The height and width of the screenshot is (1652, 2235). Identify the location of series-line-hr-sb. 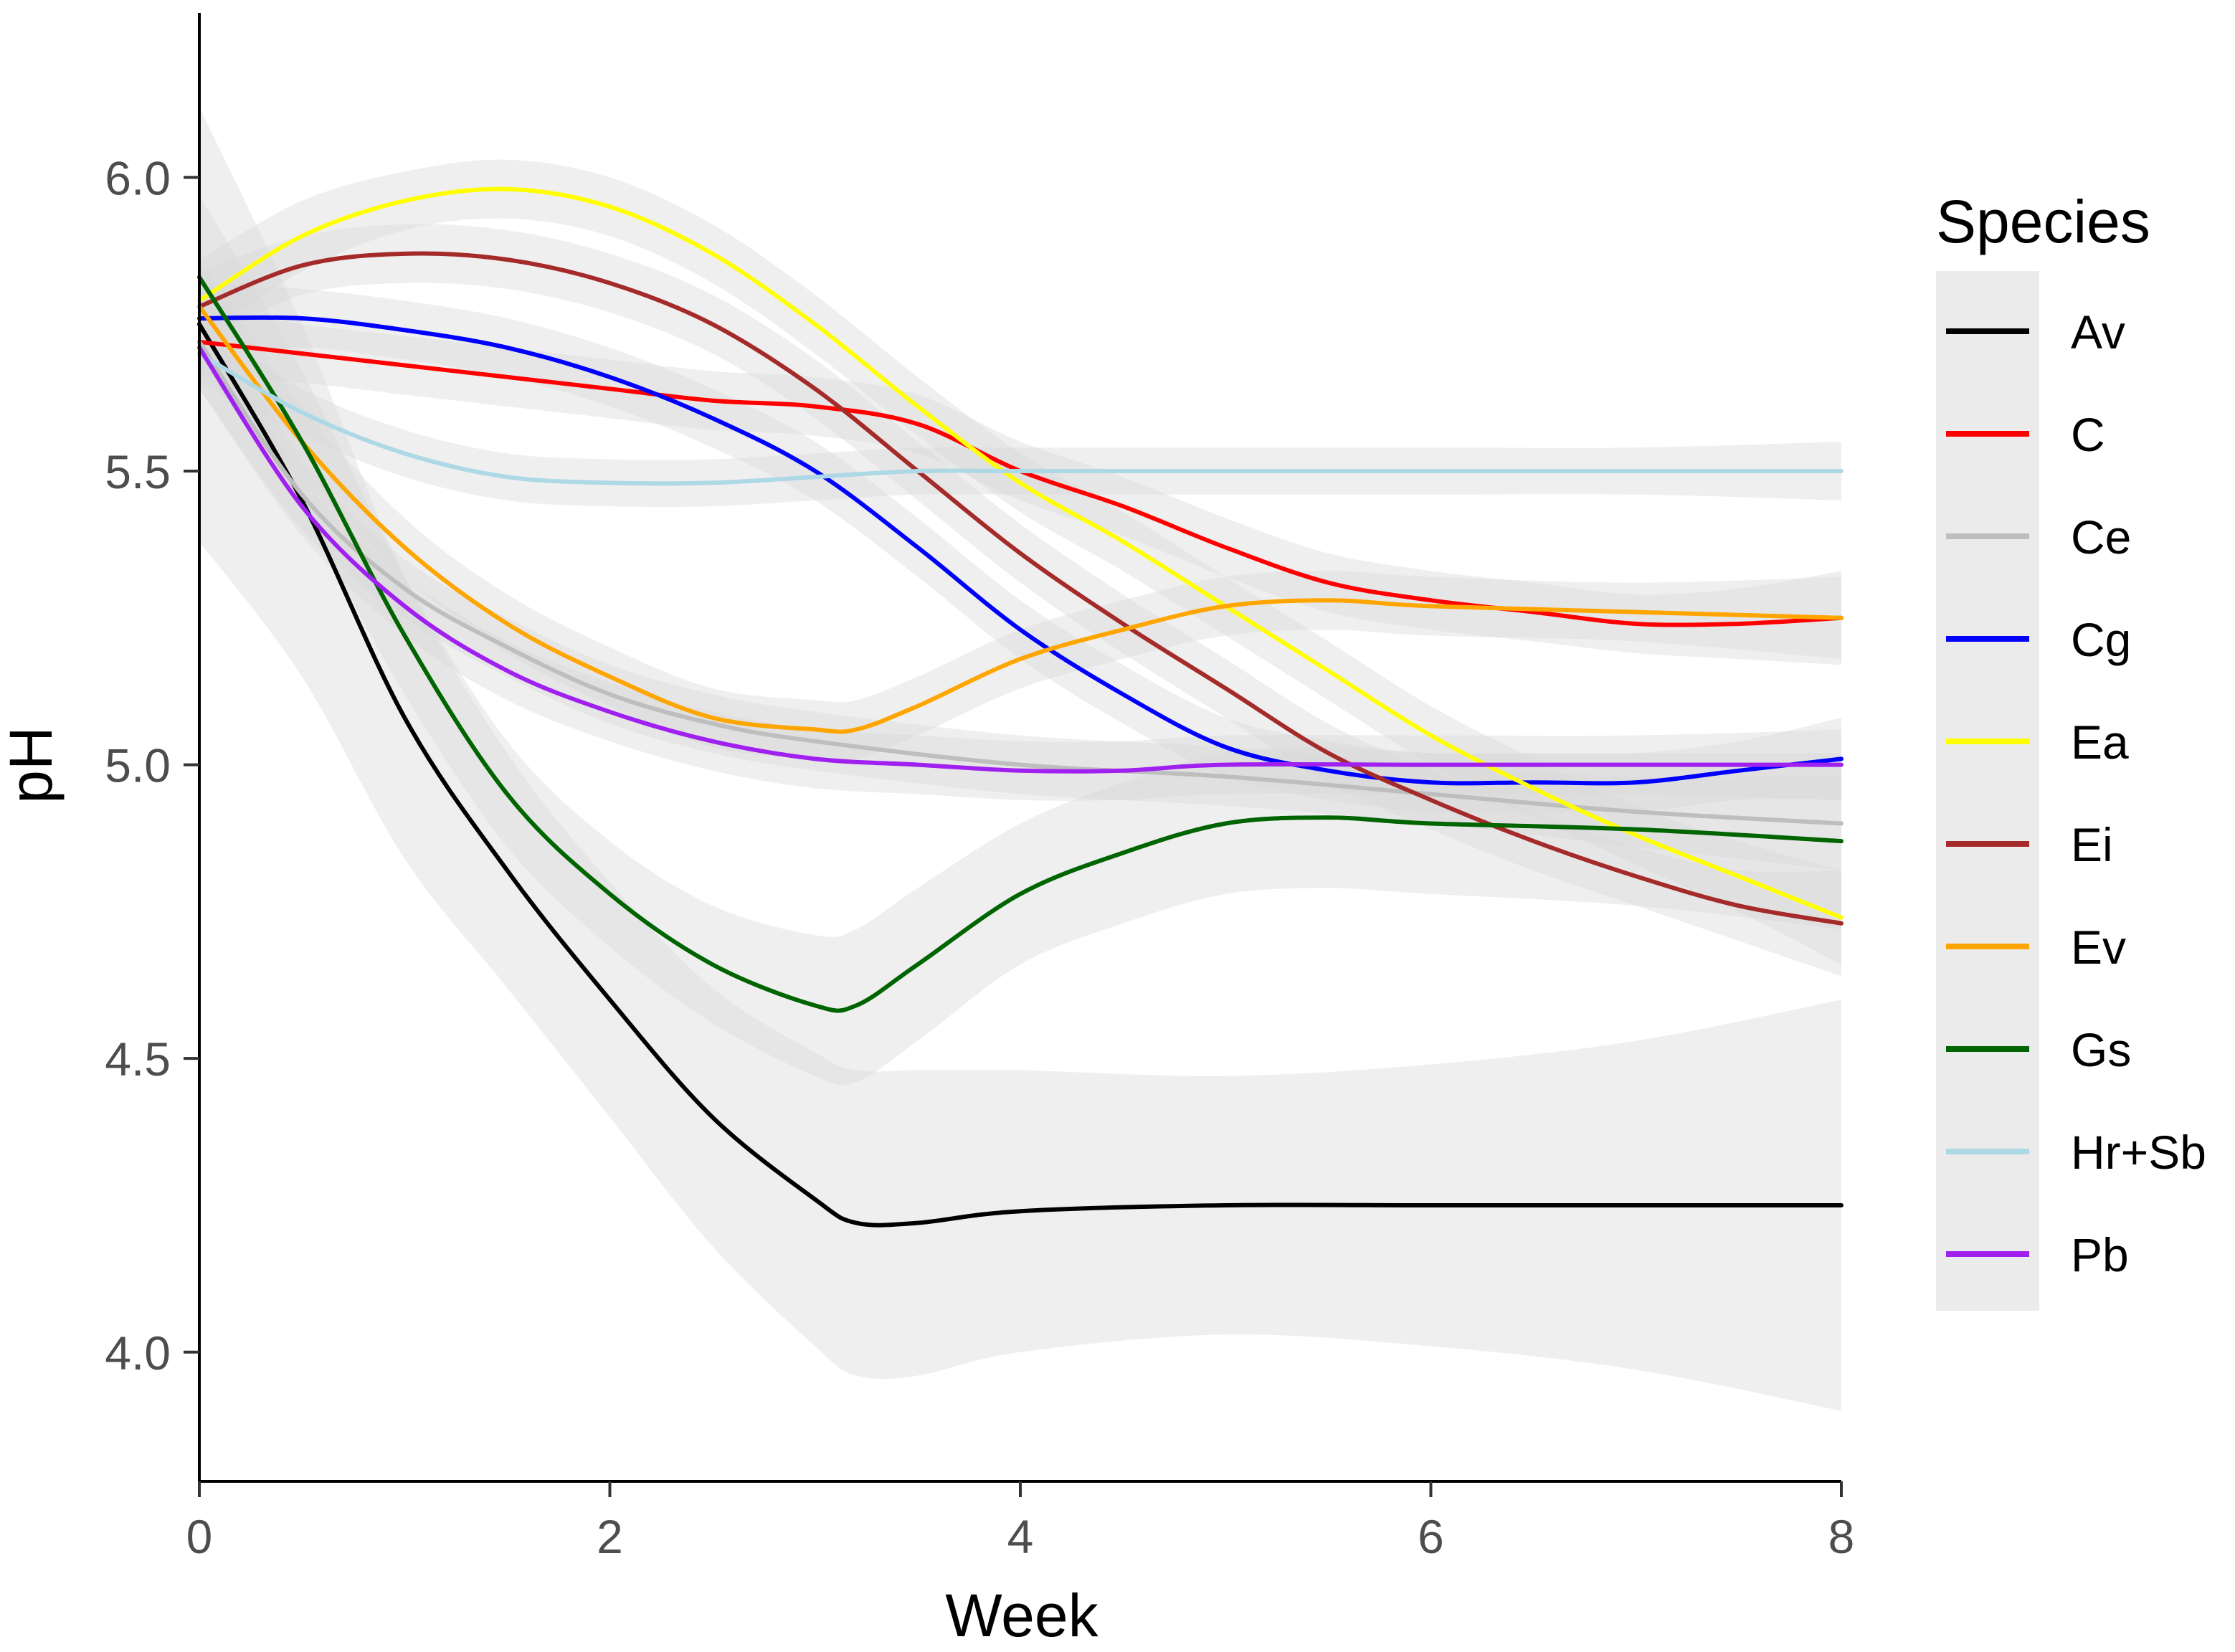
(1020, 418).